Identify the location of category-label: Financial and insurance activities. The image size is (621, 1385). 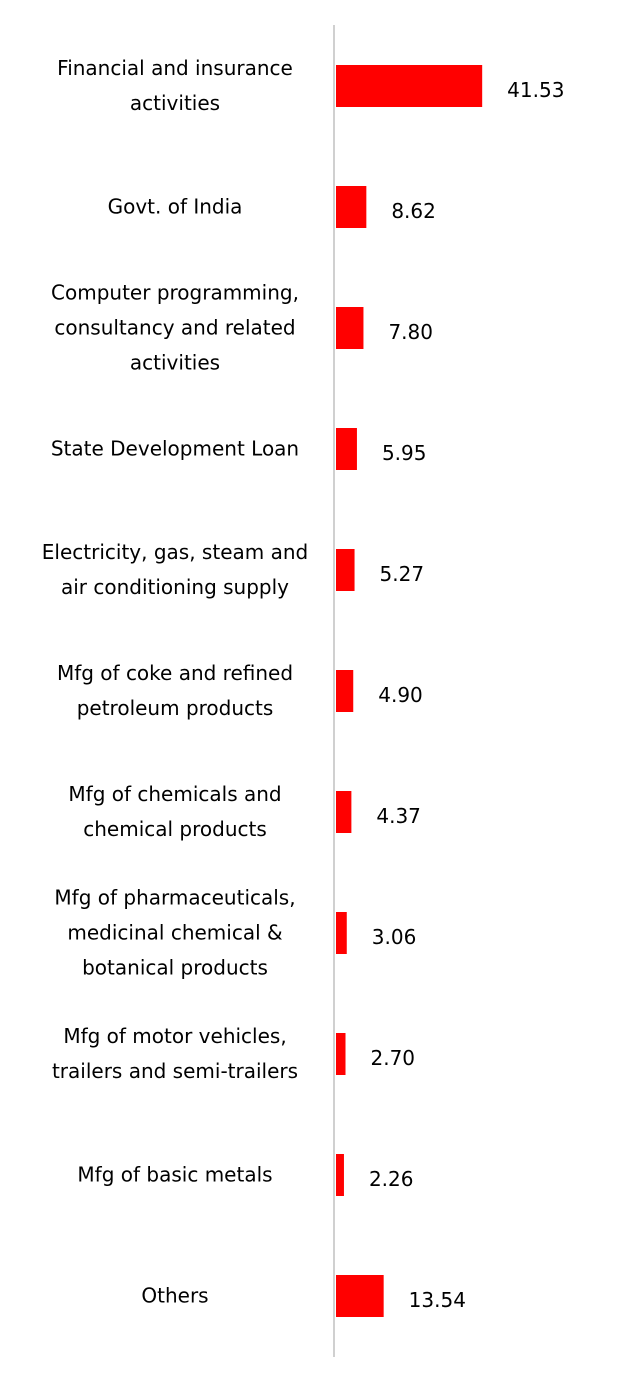
(175, 85).